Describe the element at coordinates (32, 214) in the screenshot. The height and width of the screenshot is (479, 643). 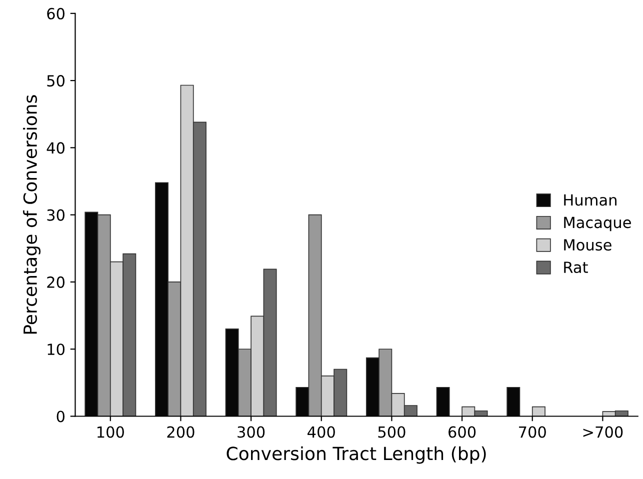
I see `y-axis-title: Percentage of Conversions` at that location.